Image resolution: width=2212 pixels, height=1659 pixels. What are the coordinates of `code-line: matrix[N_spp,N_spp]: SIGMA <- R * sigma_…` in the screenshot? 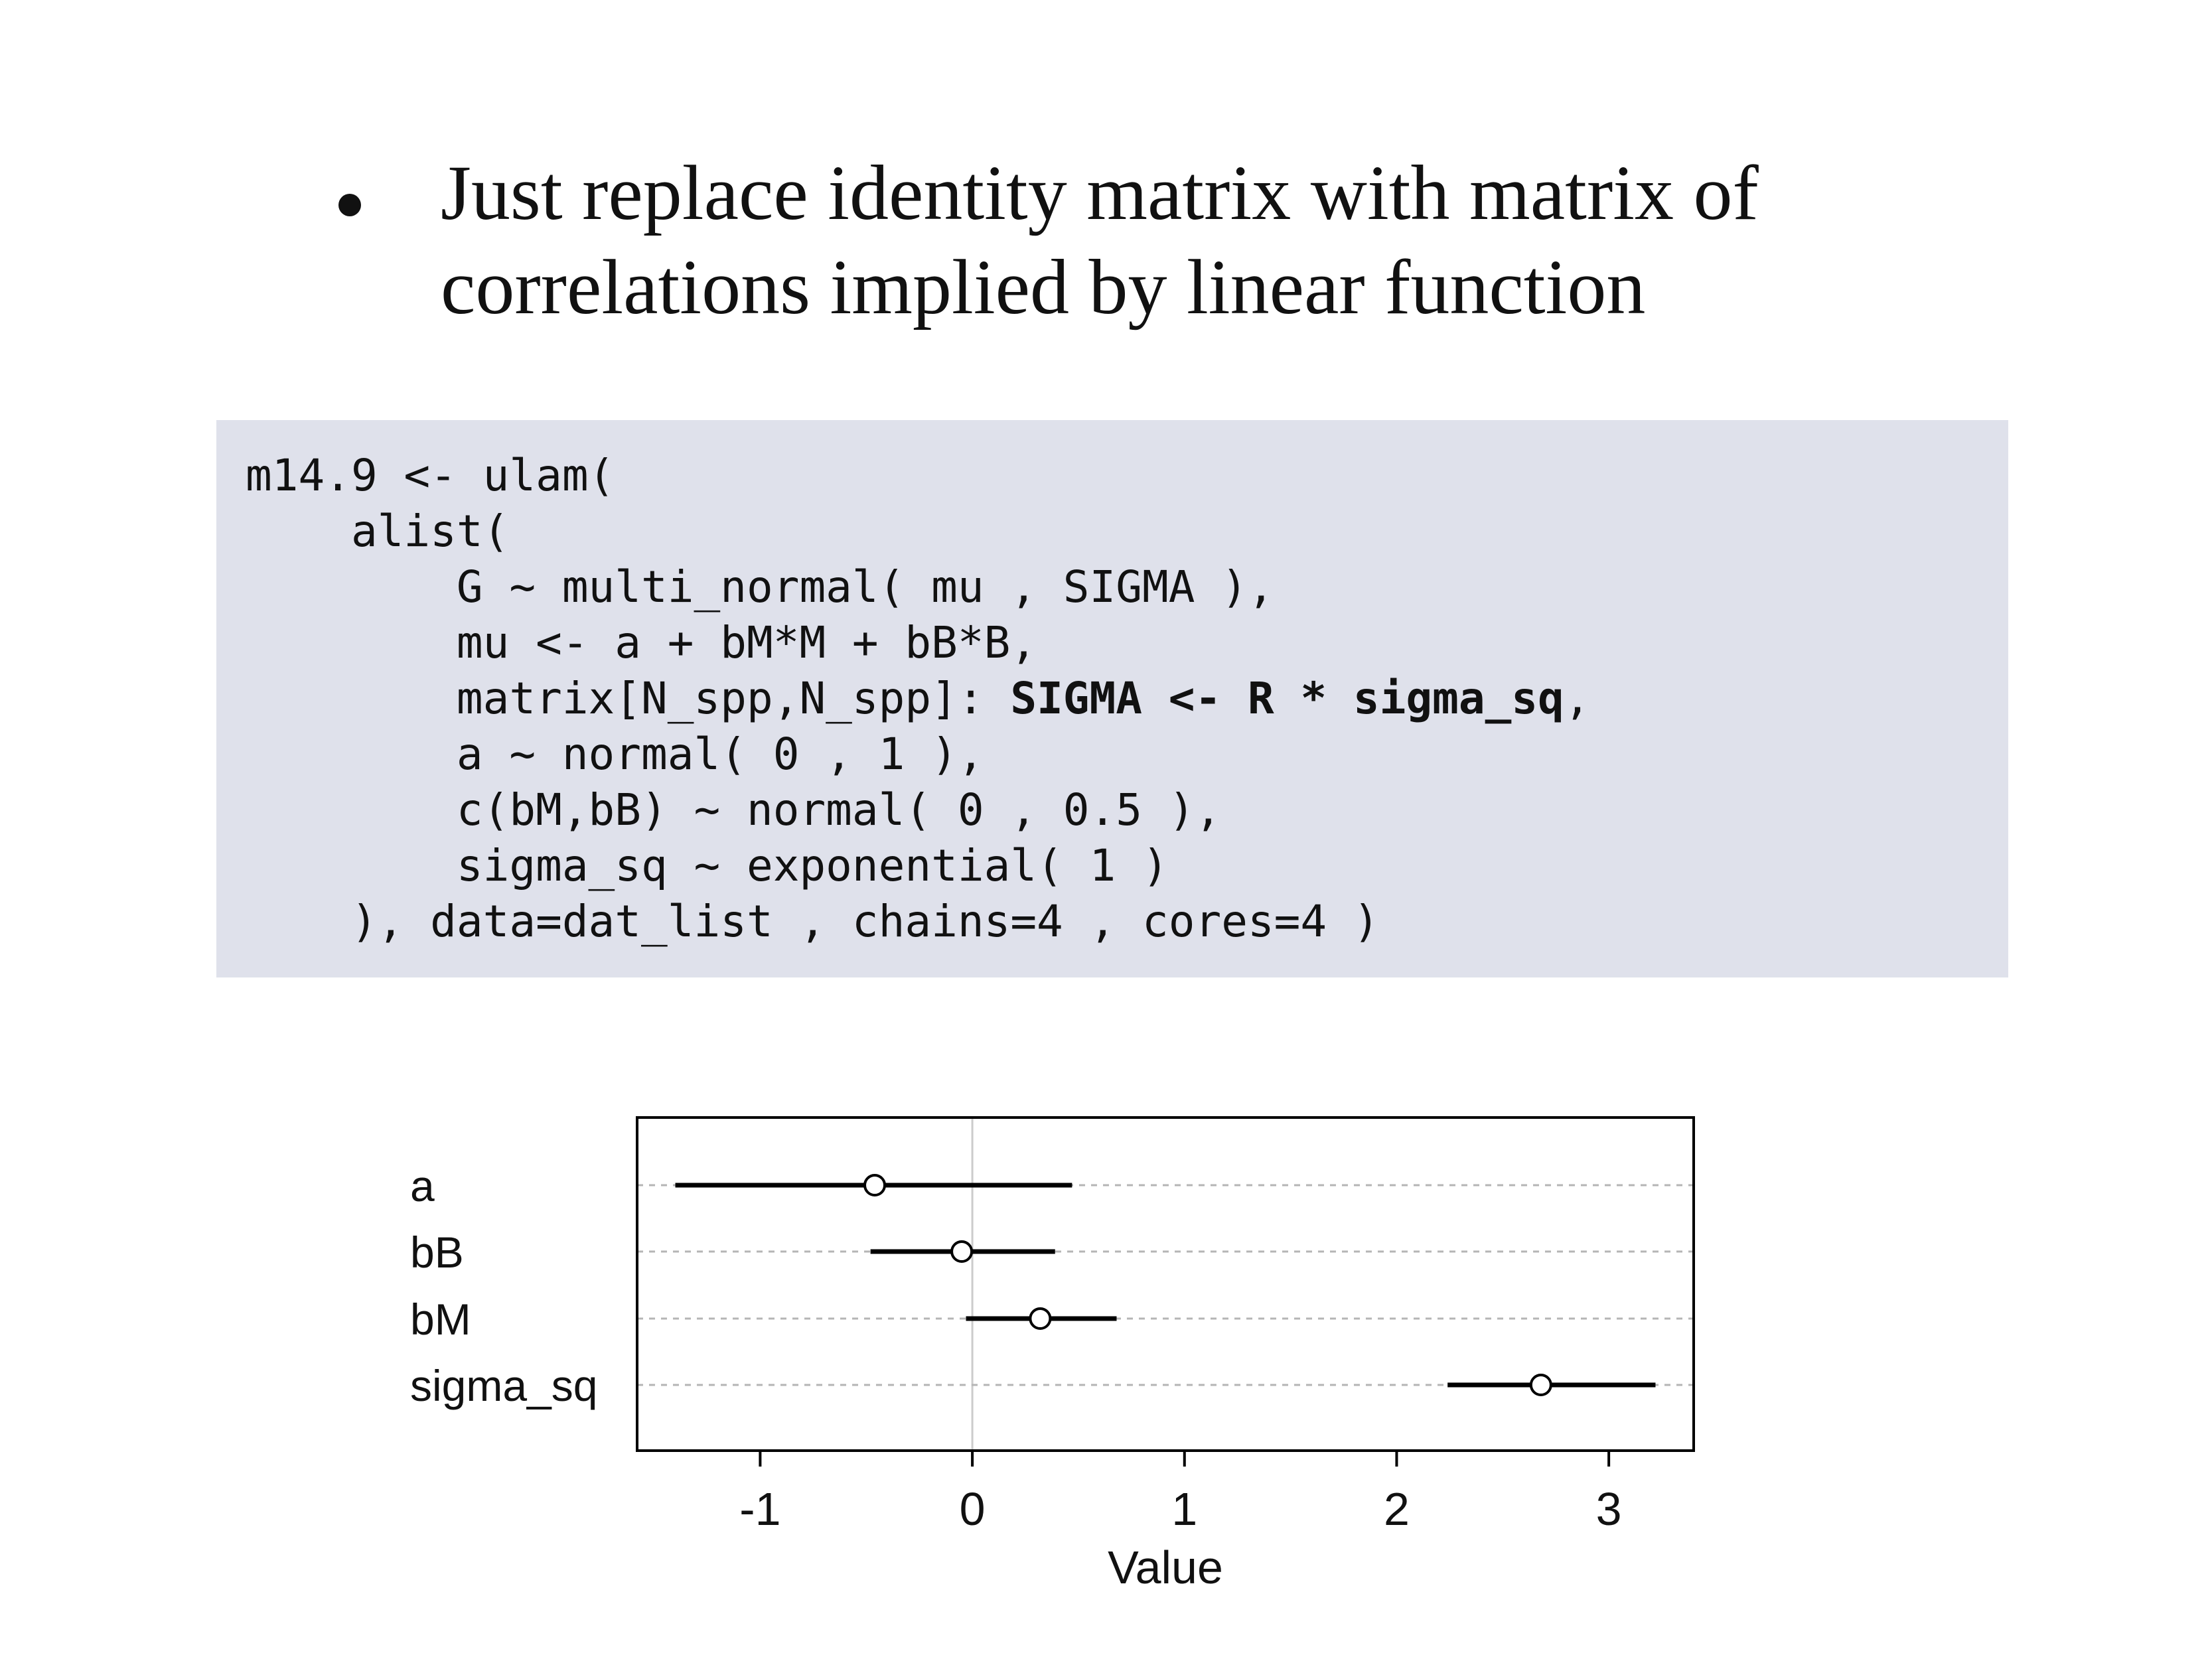 It's located at (918, 698).